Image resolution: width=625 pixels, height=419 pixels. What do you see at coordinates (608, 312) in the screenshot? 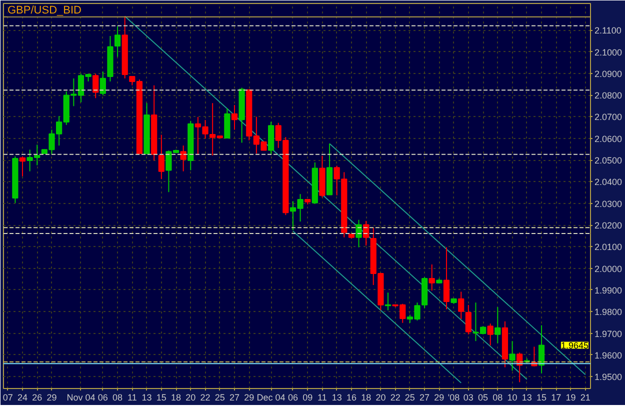
I see `y-tick-label: 1.9800` at bounding box center [608, 312].